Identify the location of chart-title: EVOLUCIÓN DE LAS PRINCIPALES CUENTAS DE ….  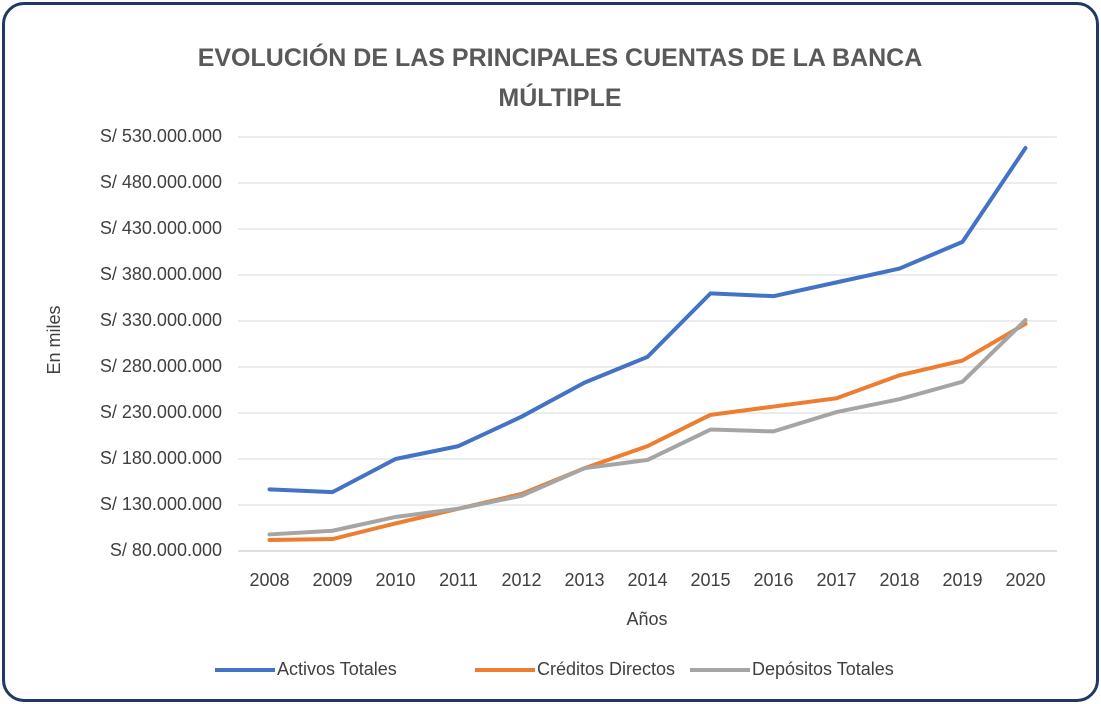
(560, 78).